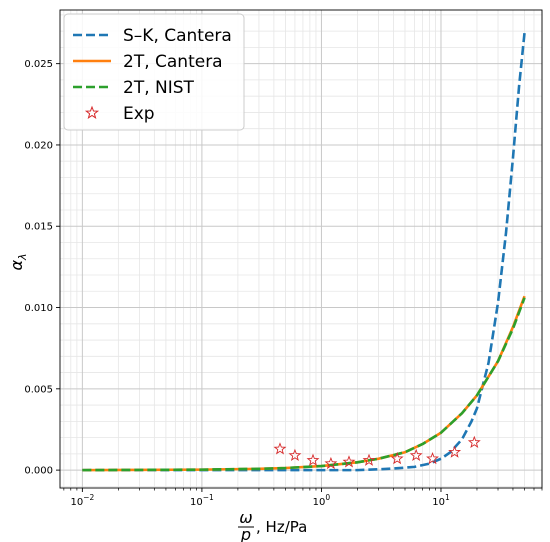  What do you see at coordinates (22, 257) in the screenshot?
I see `y-axis-label-subscript: λ` at bounding box center [22, 257].